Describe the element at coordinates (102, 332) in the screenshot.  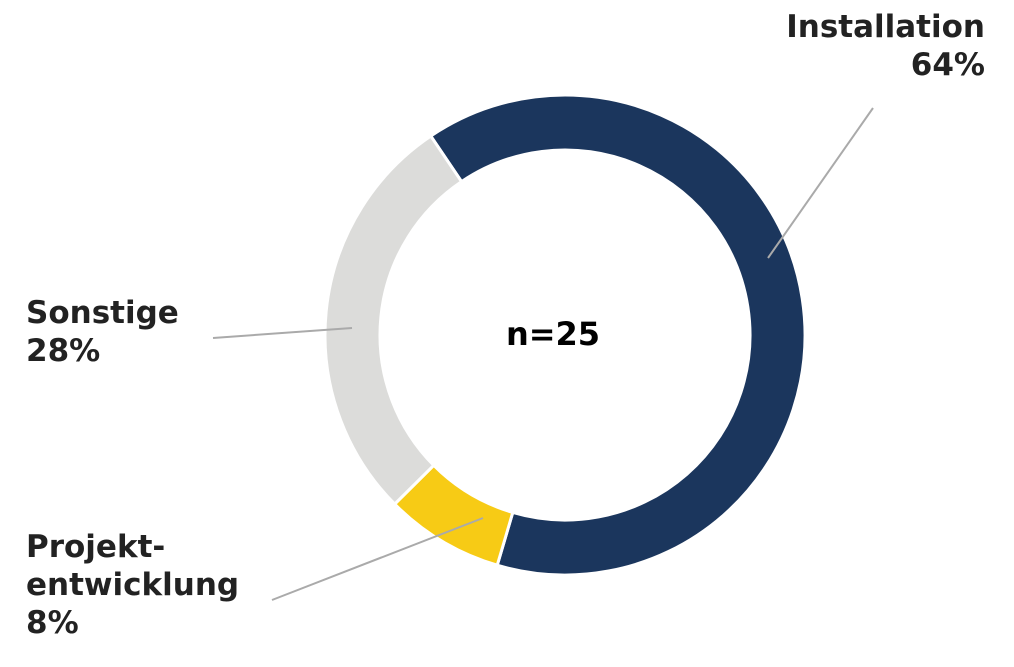
I see `slice-label: Sonstige 28%` at that location.